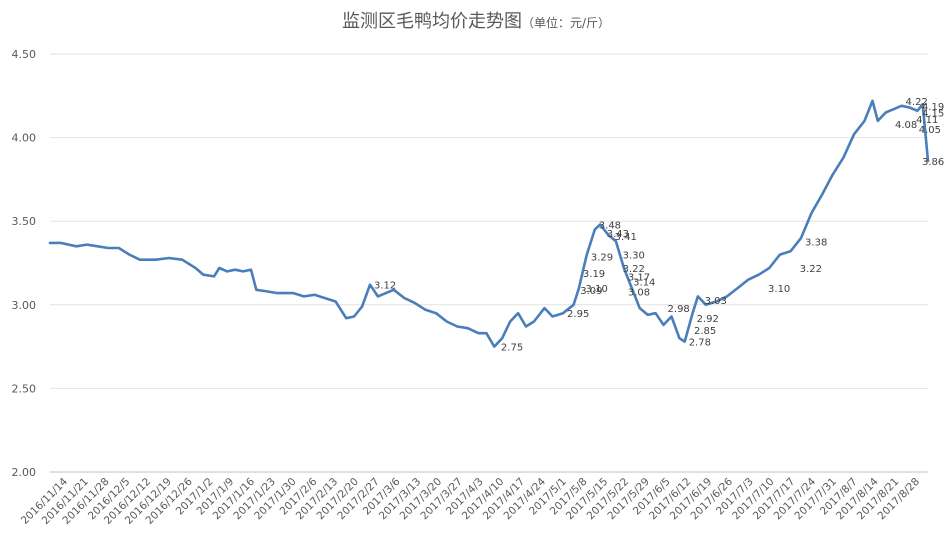 Image resolution: width=952 pixels, height=560 pixels. Describe the element at coordinates (512, 348) in the screenshot. I see `data-label: 2.75` at that location.